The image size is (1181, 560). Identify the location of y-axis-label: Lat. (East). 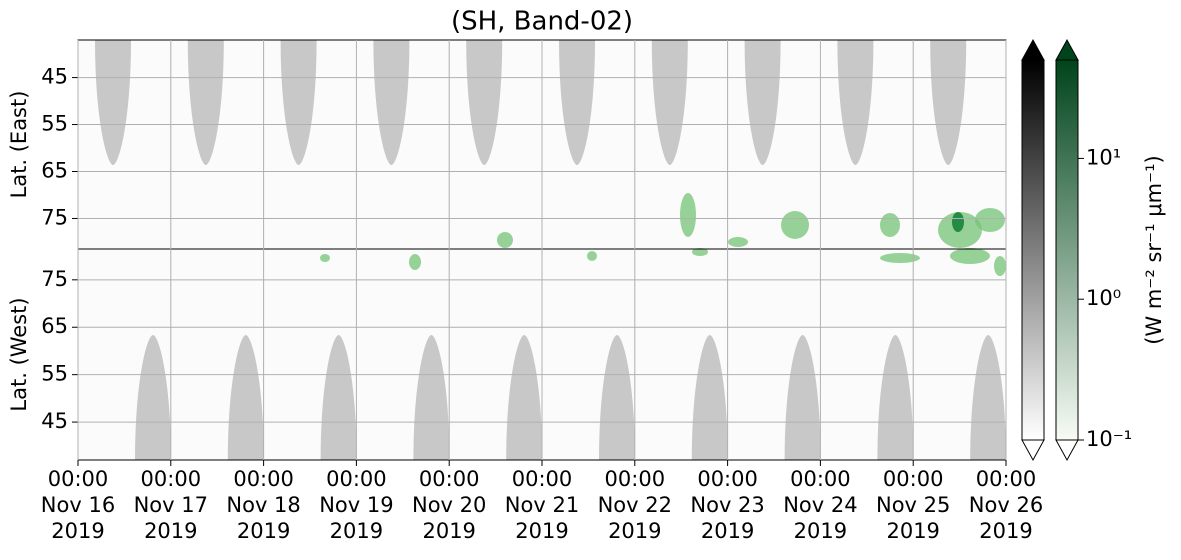
(19, 145).